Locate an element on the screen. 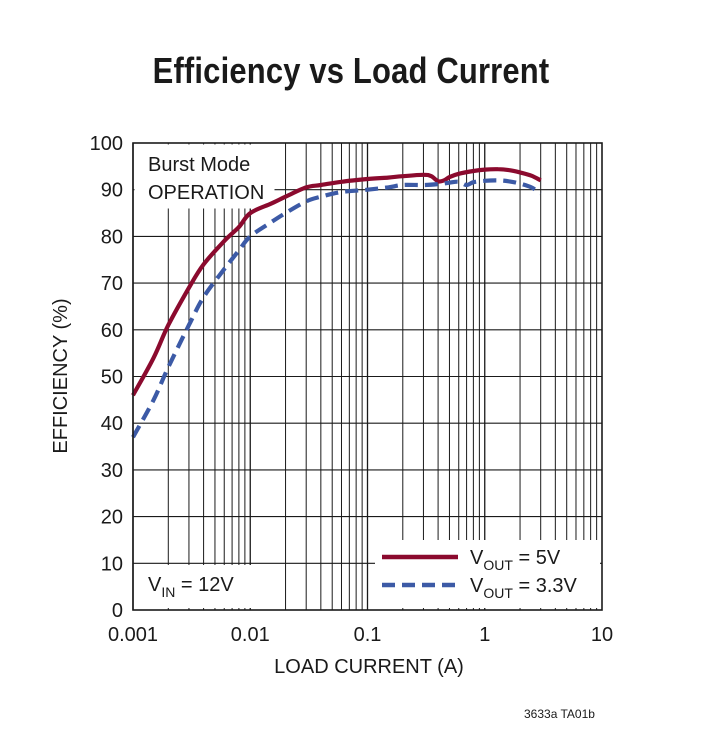  x-tick-label: 10 is located at coordinates (602, 635).